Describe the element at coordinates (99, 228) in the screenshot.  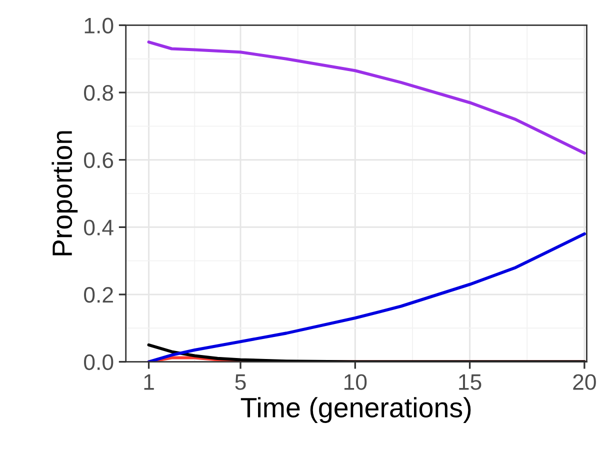
I see `y-tick-label: 0.4` at that location.